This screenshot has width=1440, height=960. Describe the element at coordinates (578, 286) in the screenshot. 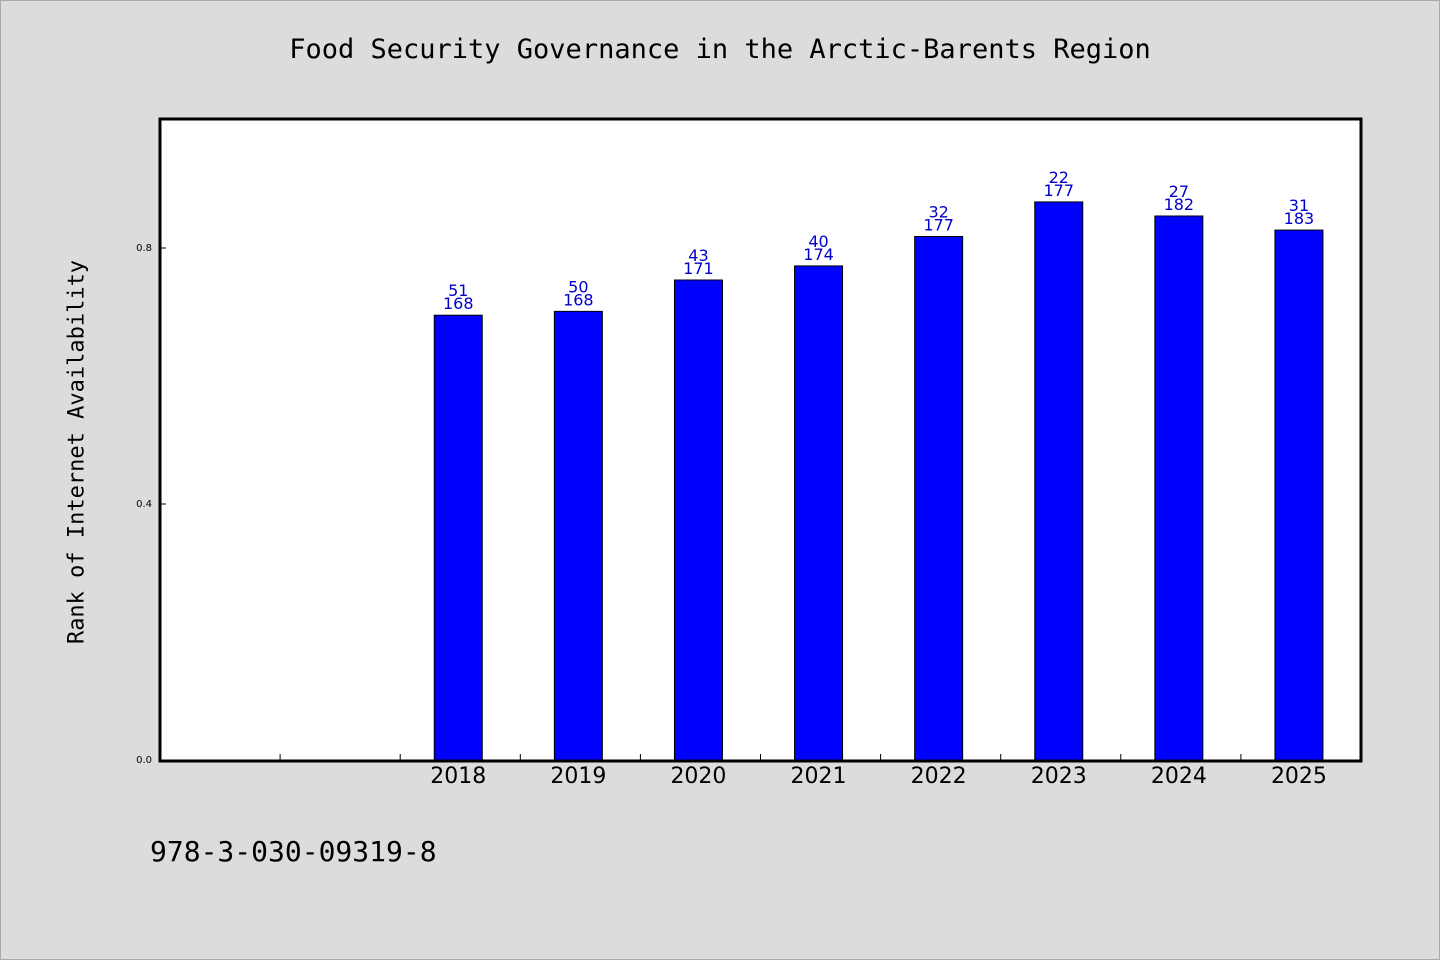

I see `data-label-top: 50` at that location.